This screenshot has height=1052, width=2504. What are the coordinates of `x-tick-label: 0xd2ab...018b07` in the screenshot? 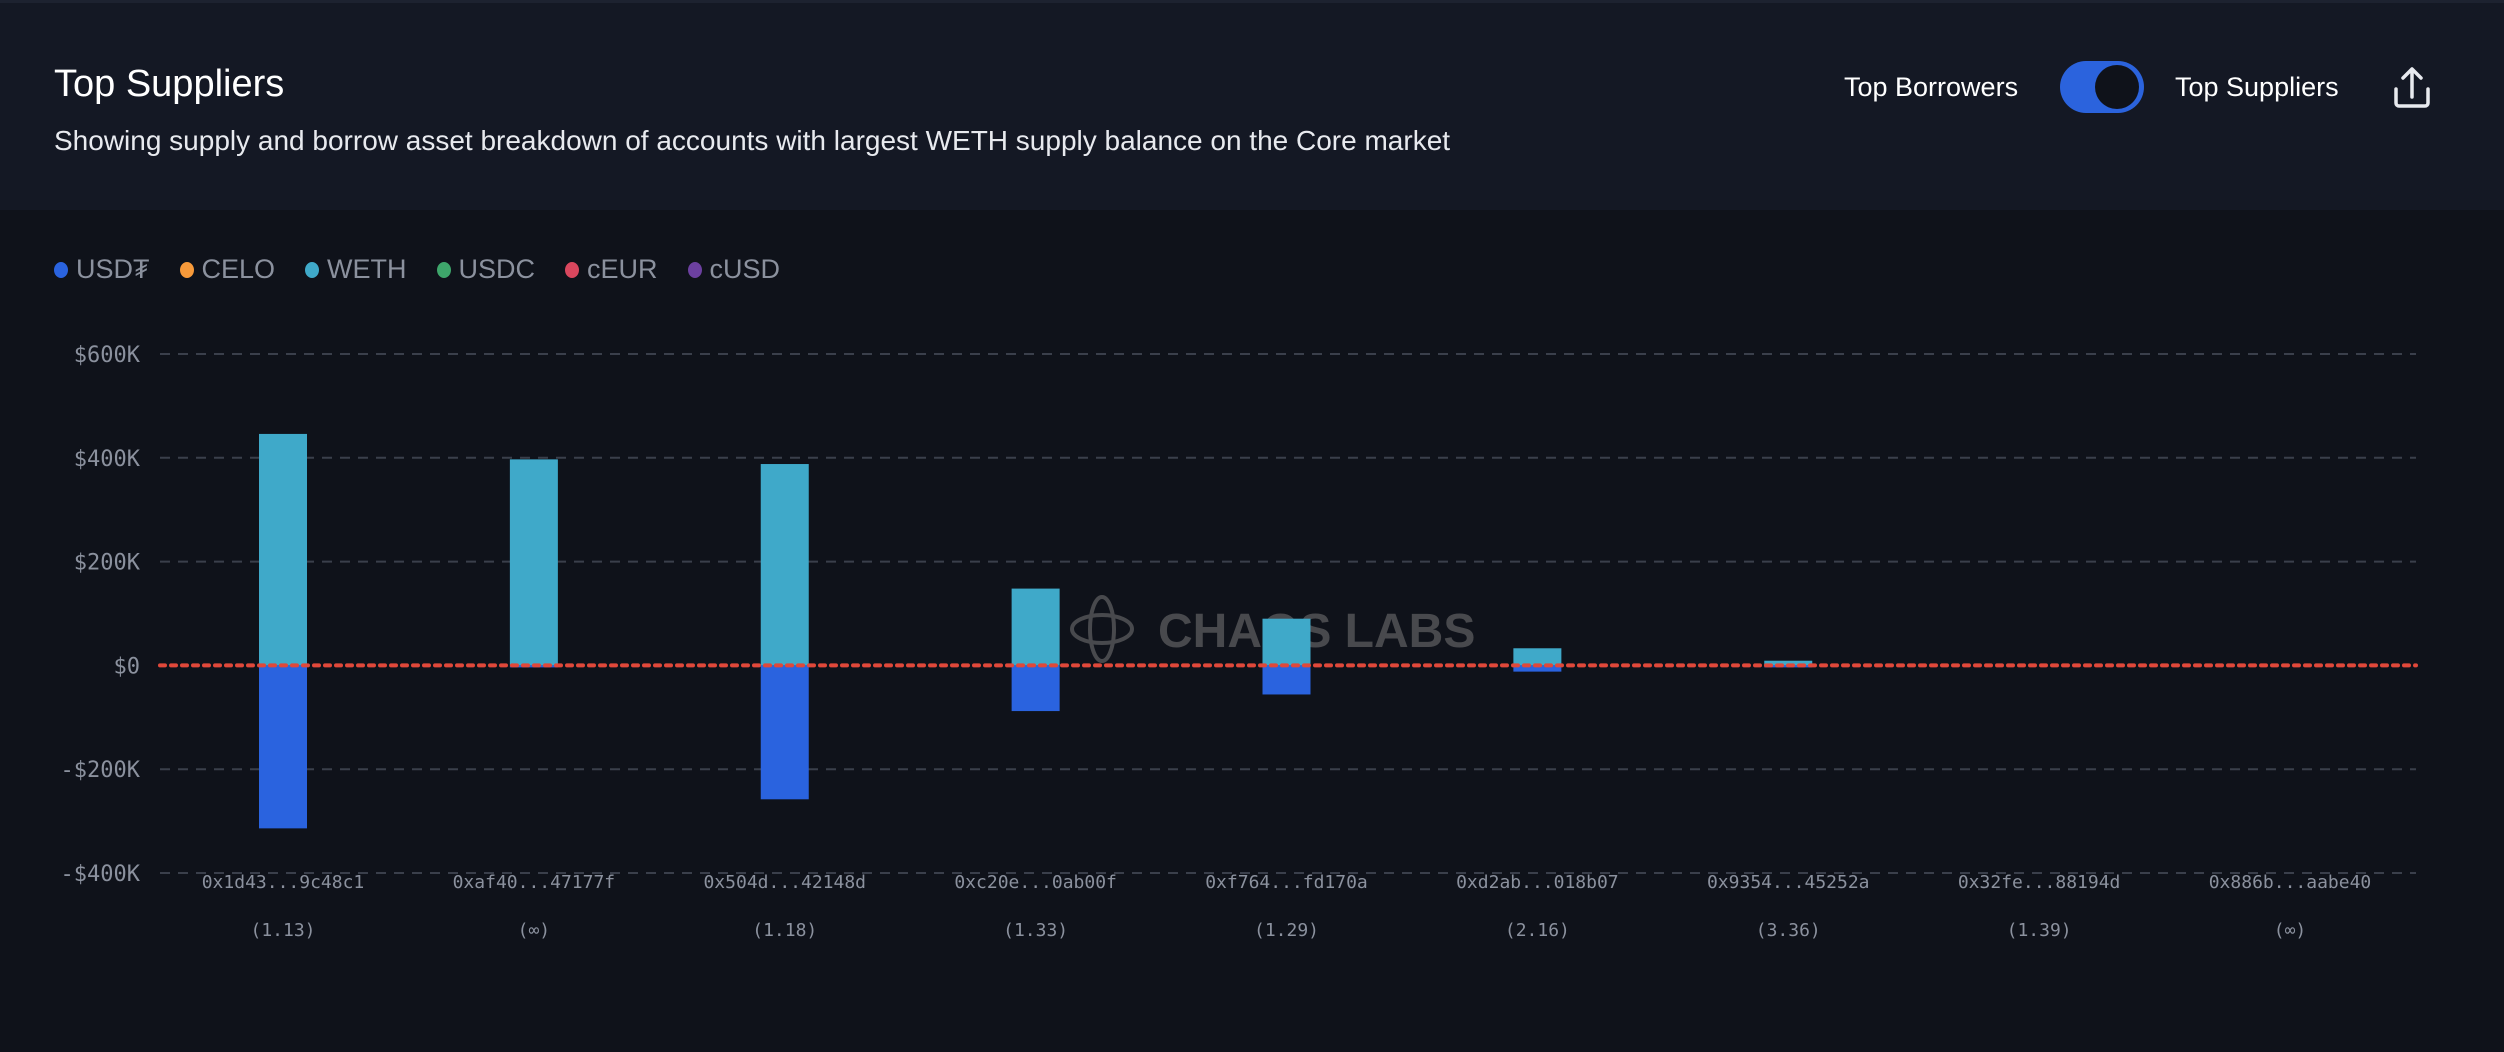 It's located at (1537, 882).